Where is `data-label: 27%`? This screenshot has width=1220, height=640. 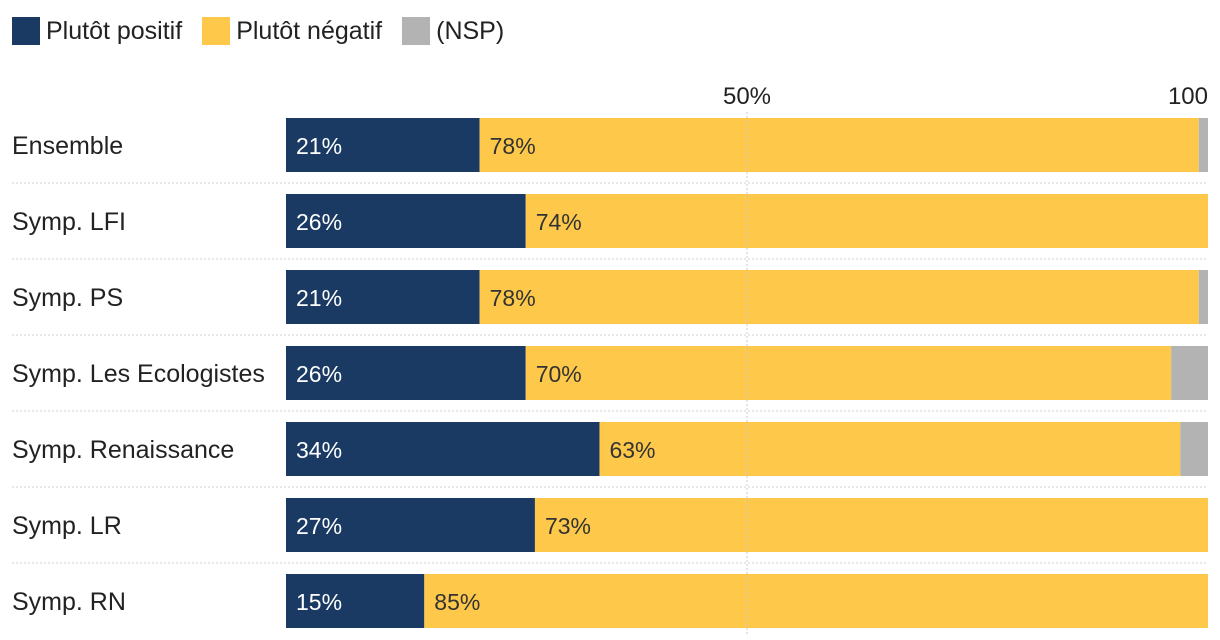
data-label: 27% is located at coordinates (319, 526).